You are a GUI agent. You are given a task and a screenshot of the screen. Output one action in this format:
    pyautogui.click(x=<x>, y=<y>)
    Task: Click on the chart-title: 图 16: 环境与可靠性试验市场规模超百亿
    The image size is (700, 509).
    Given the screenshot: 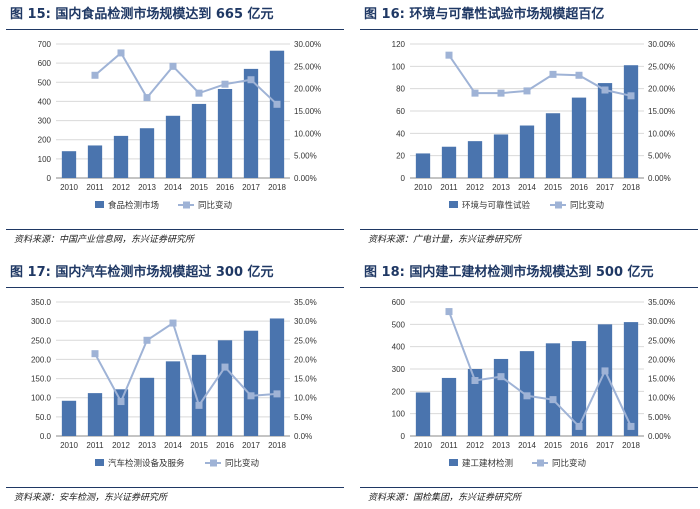 What is the action you would take?
    pyautogui.click(x=484, y=14)
    